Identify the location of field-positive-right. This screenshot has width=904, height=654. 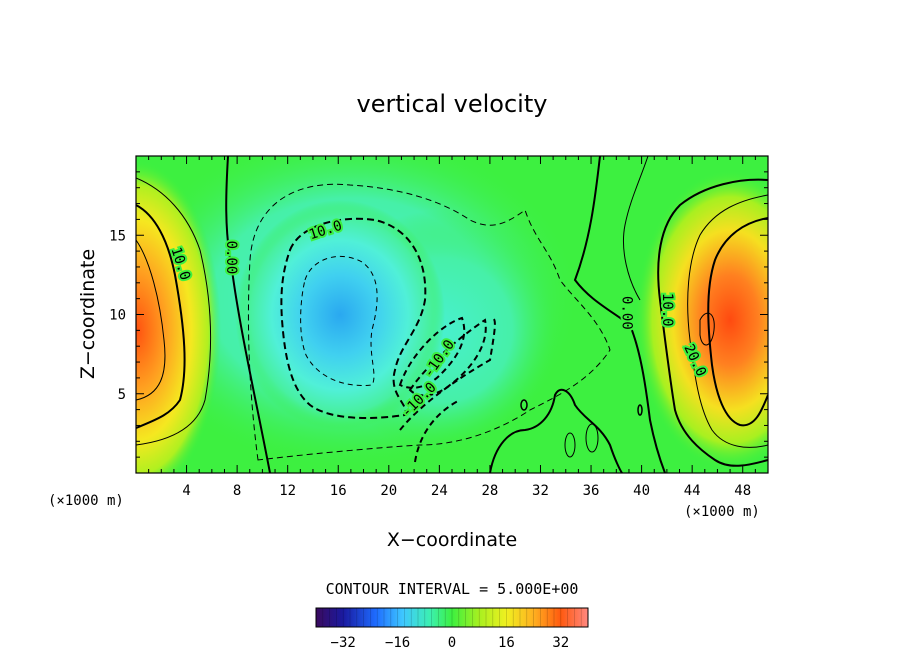
(701, 320).